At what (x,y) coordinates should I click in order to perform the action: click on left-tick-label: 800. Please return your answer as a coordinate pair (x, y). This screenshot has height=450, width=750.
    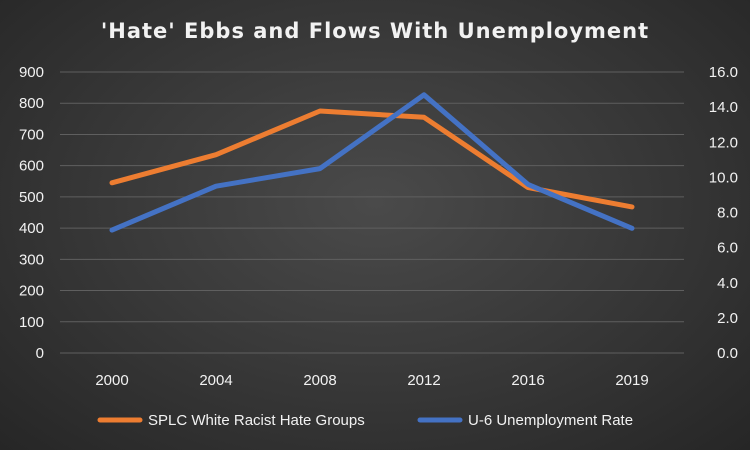
    Looking at the image, I should click on (31, 103).